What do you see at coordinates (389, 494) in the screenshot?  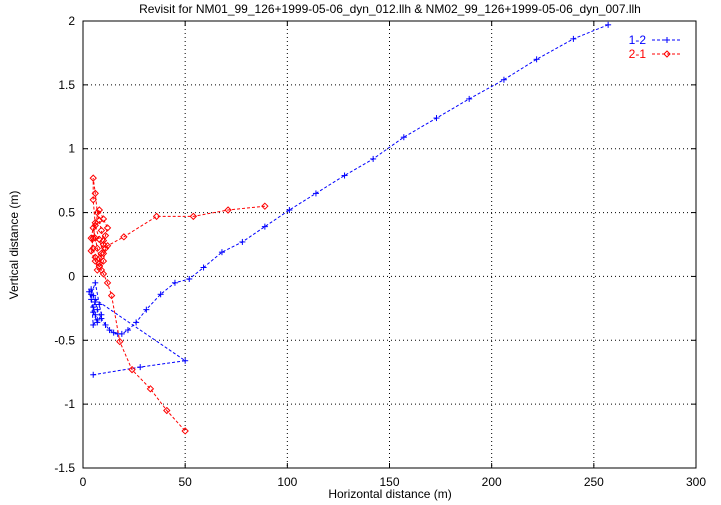 I see `x-axis-label: Horizontal distance (m)` at bounding box center [389, 494].